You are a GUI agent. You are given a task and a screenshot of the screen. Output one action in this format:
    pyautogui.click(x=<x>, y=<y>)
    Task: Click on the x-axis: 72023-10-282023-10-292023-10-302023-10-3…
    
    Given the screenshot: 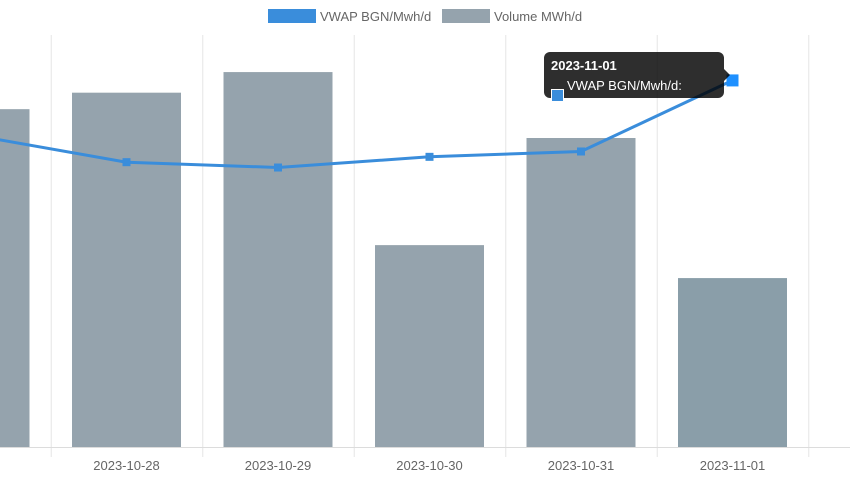 What is the action you would take?
    pyautogui.click(x=425, y=460)
    